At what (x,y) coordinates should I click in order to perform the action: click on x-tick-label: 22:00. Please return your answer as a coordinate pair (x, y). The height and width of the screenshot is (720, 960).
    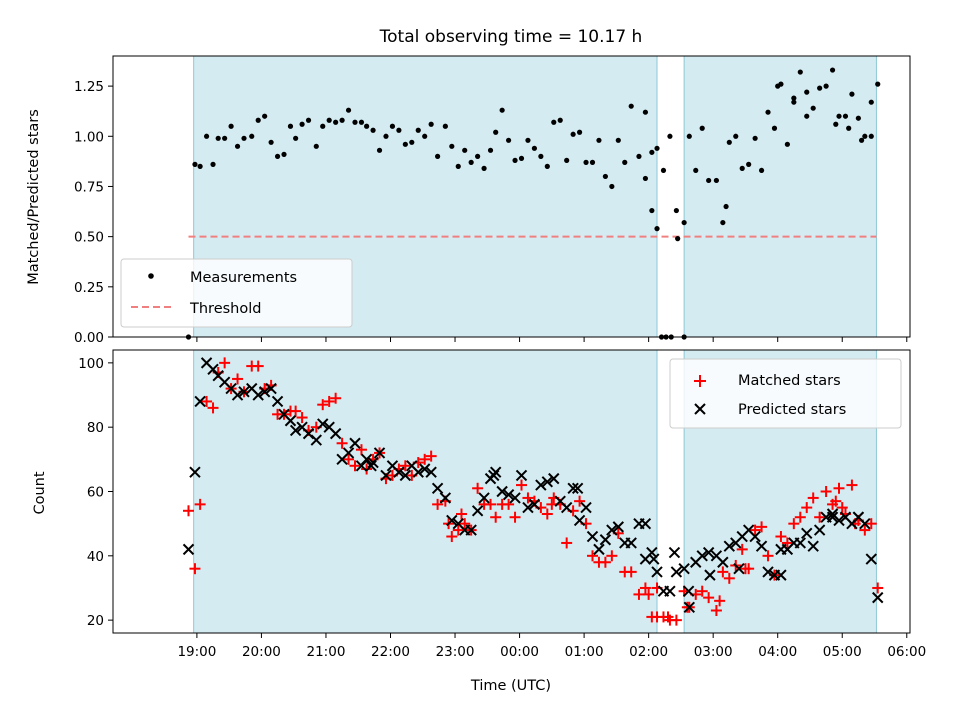
    Looking at the image, I should click on (390, 652).